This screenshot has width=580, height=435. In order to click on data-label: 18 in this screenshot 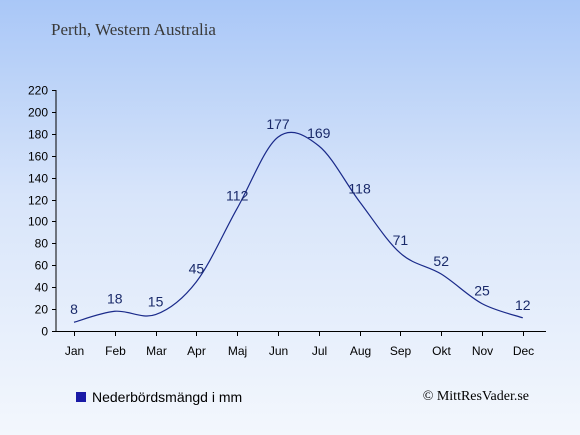, I will do `click(115, 298)`.